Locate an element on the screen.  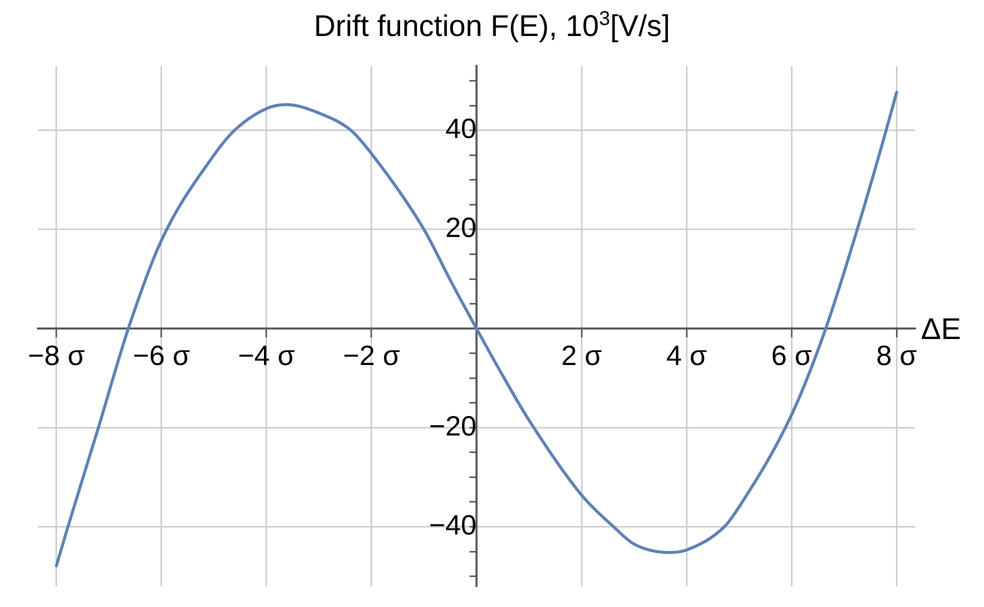
y-tick-label: −20 is located at coordinates (452, 426).